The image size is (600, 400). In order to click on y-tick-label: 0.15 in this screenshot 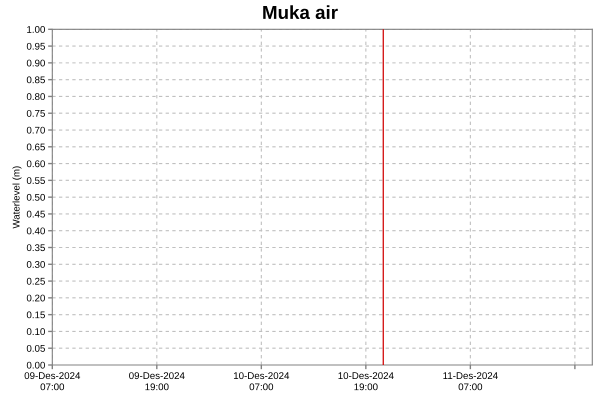, I will do `click(35, 314)`.